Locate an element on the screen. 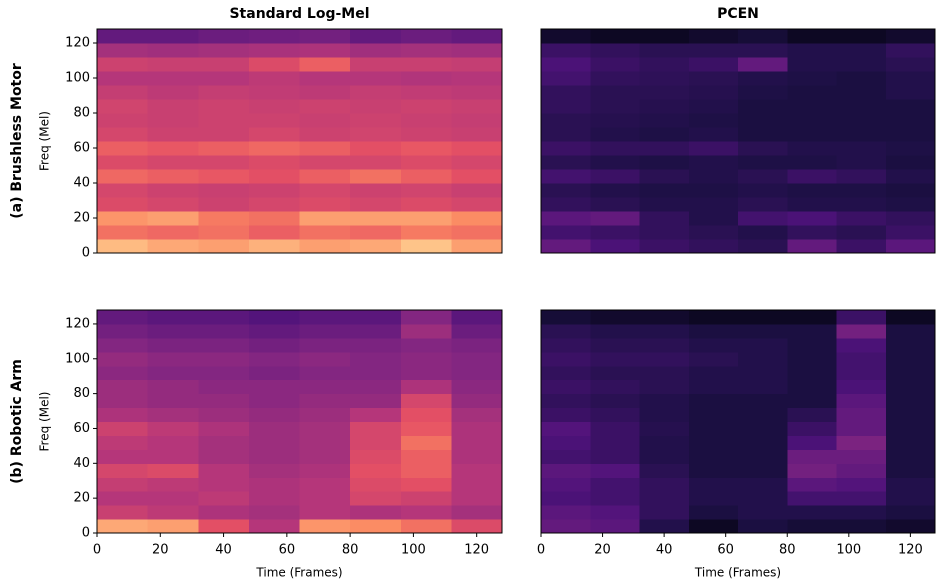 The width and height of the screenshot is (936, 582). x-tick-label: 40 is located at coordinates (664, 550).